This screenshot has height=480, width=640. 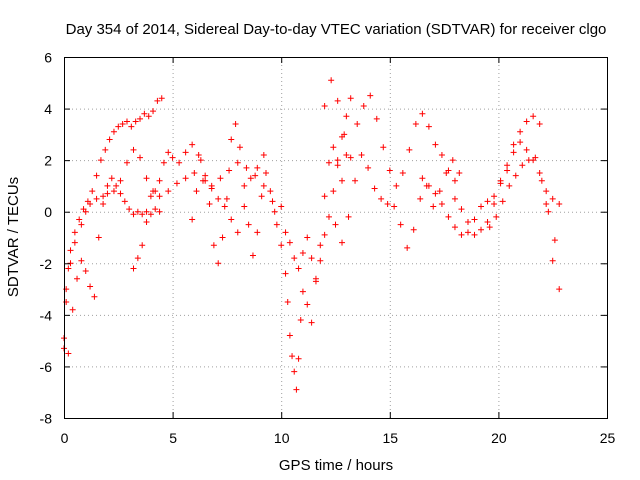 I want to click on series-arc-j, so click(x=491, y=188).